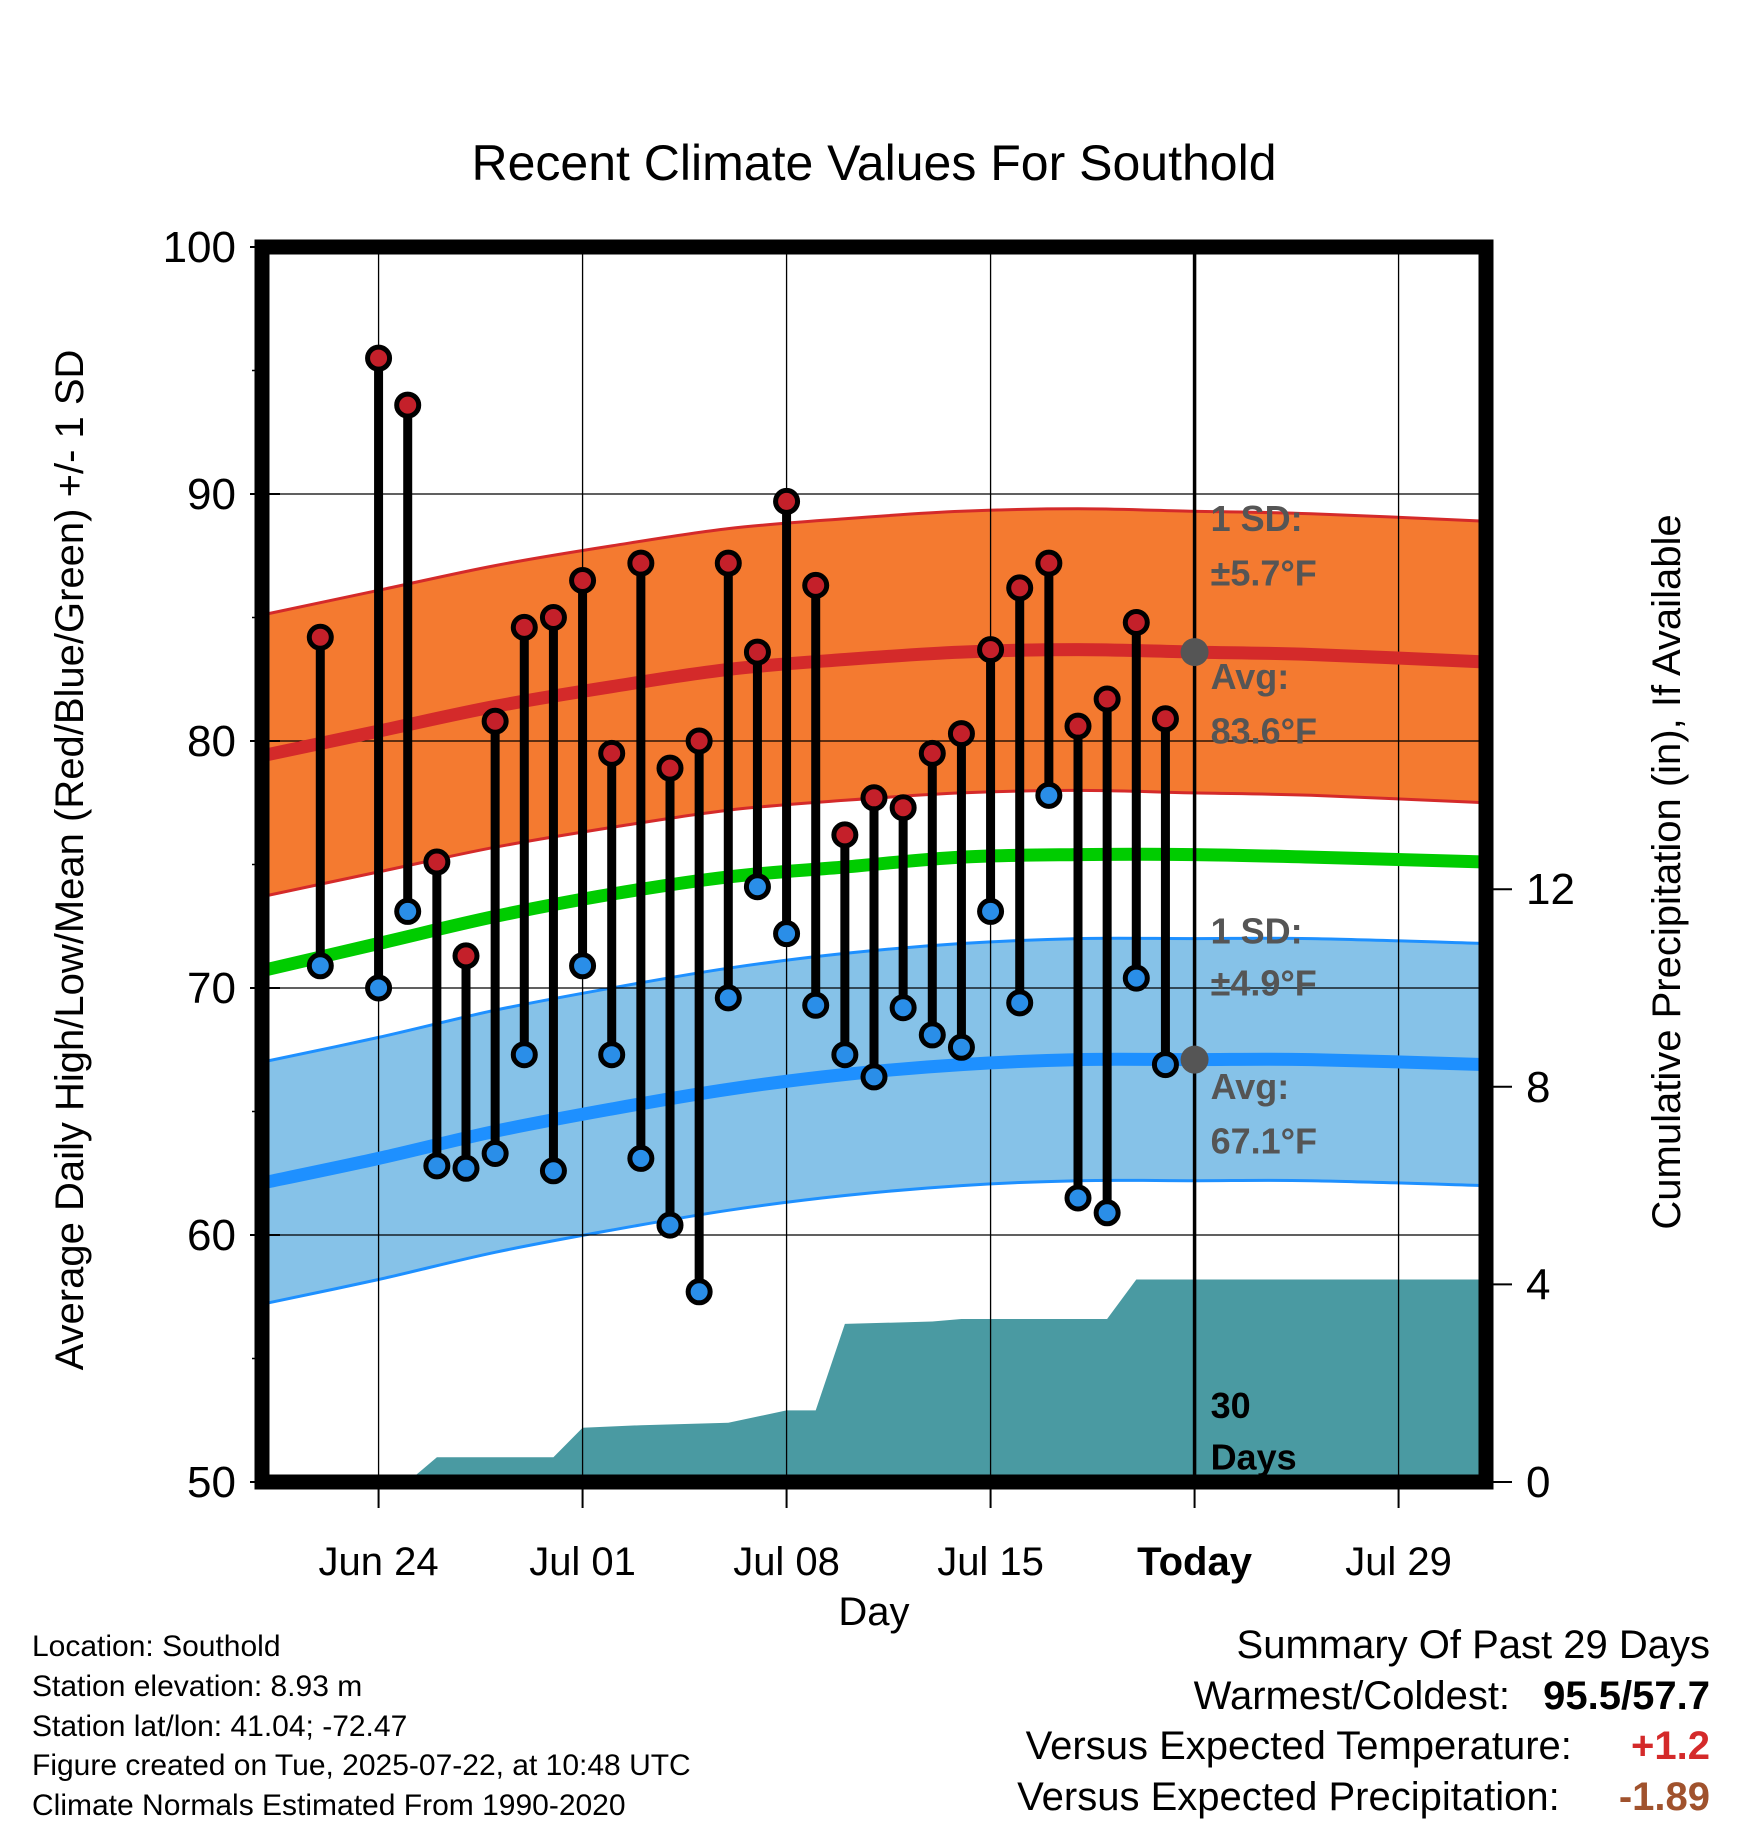 The width and height of the screenshot is (1748, 1828). What do you see at coordinates (990, 1562) in the screenshot?
I see `x-tick-label: Jul 15` at bounding box center [990, 1562].